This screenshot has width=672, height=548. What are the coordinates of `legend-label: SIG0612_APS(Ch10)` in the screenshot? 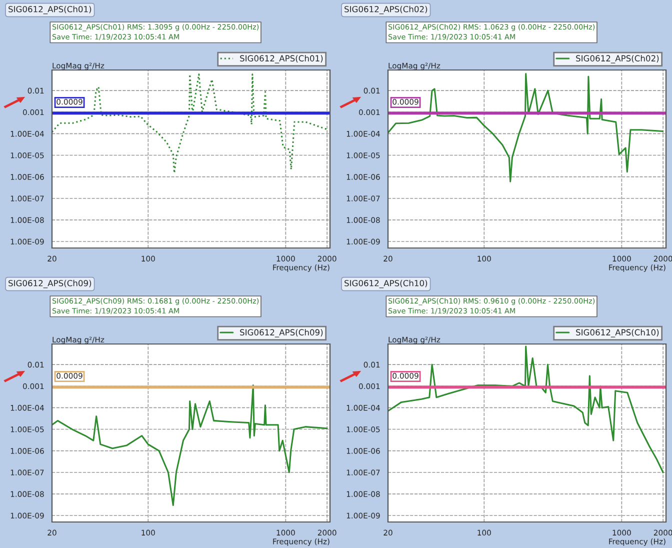 It's located at (617, 333).